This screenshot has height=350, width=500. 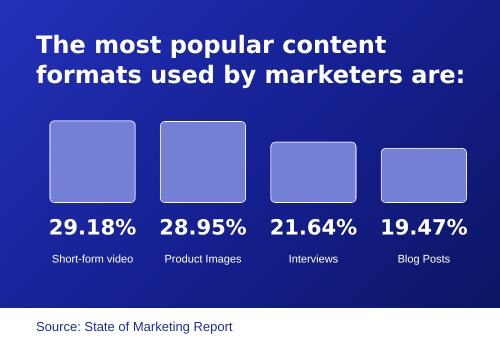 I want to click on data-label: 28.95%, so click(x=203, y=227).